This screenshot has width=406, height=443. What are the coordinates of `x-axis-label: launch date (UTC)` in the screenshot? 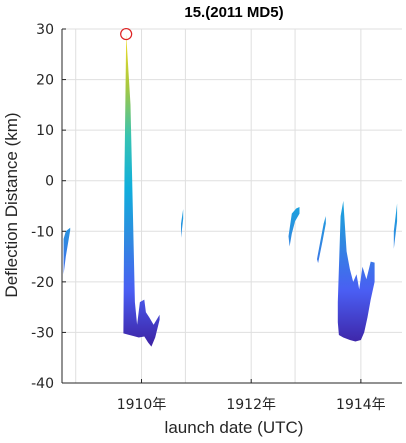 It's located at (234, 427).